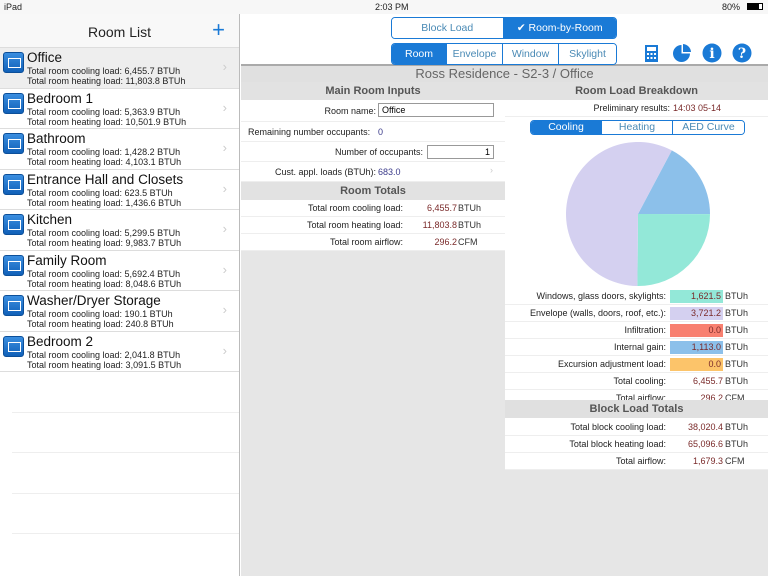  Describe the element at coordinates (381, 132) in the screenshot. I see `remaining-occupants-value: 0` at that location.